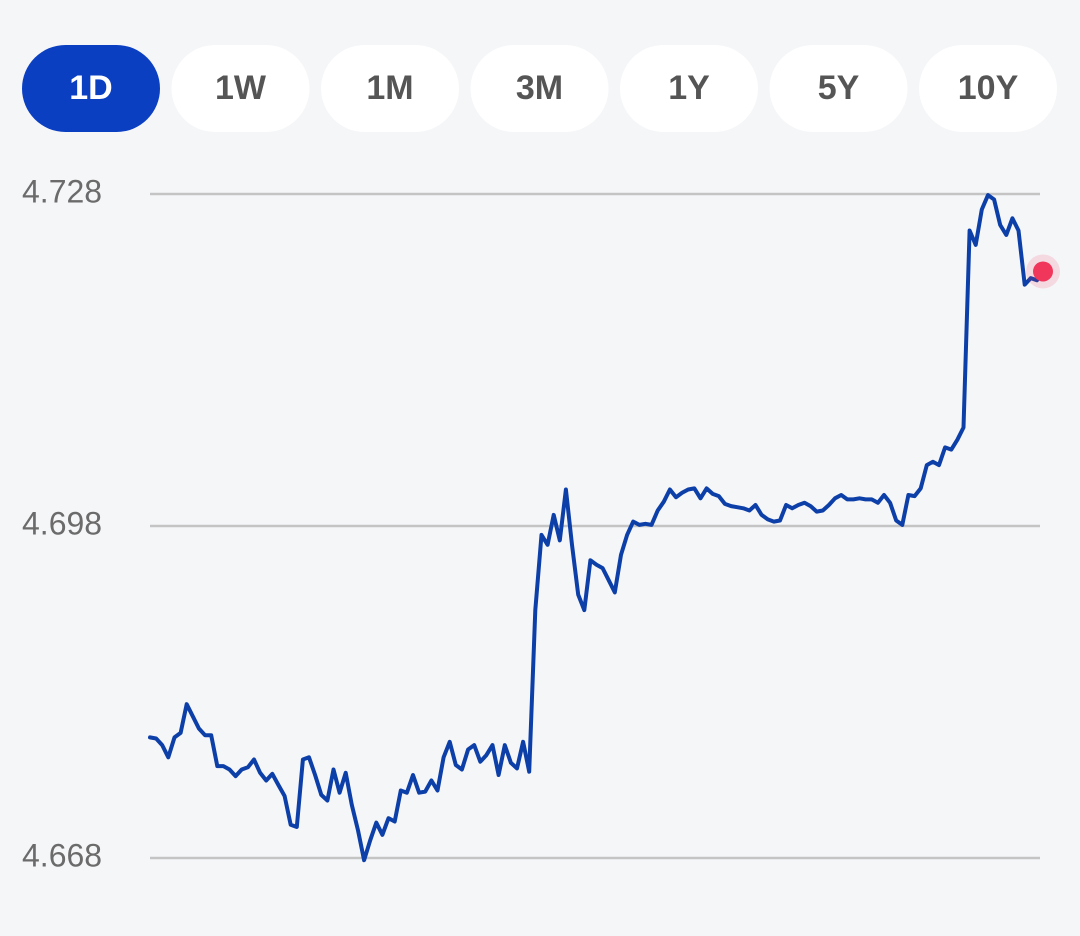 This screenshot has width=1080, height=936. I want to click on tab-label: 5Y, so click(839, 88).